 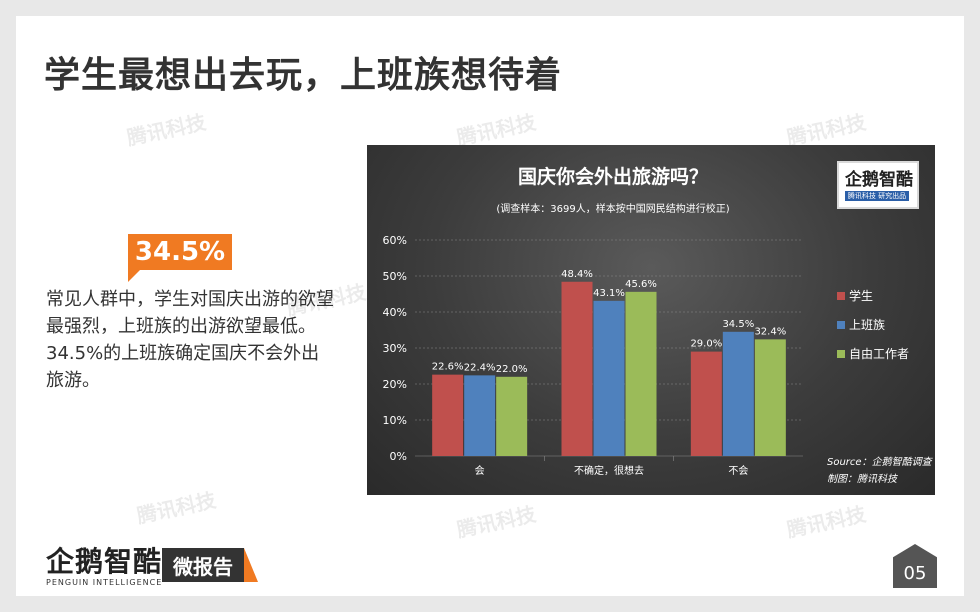 I want to click on y-tick-label: 60%, so click(x=395, y=240).